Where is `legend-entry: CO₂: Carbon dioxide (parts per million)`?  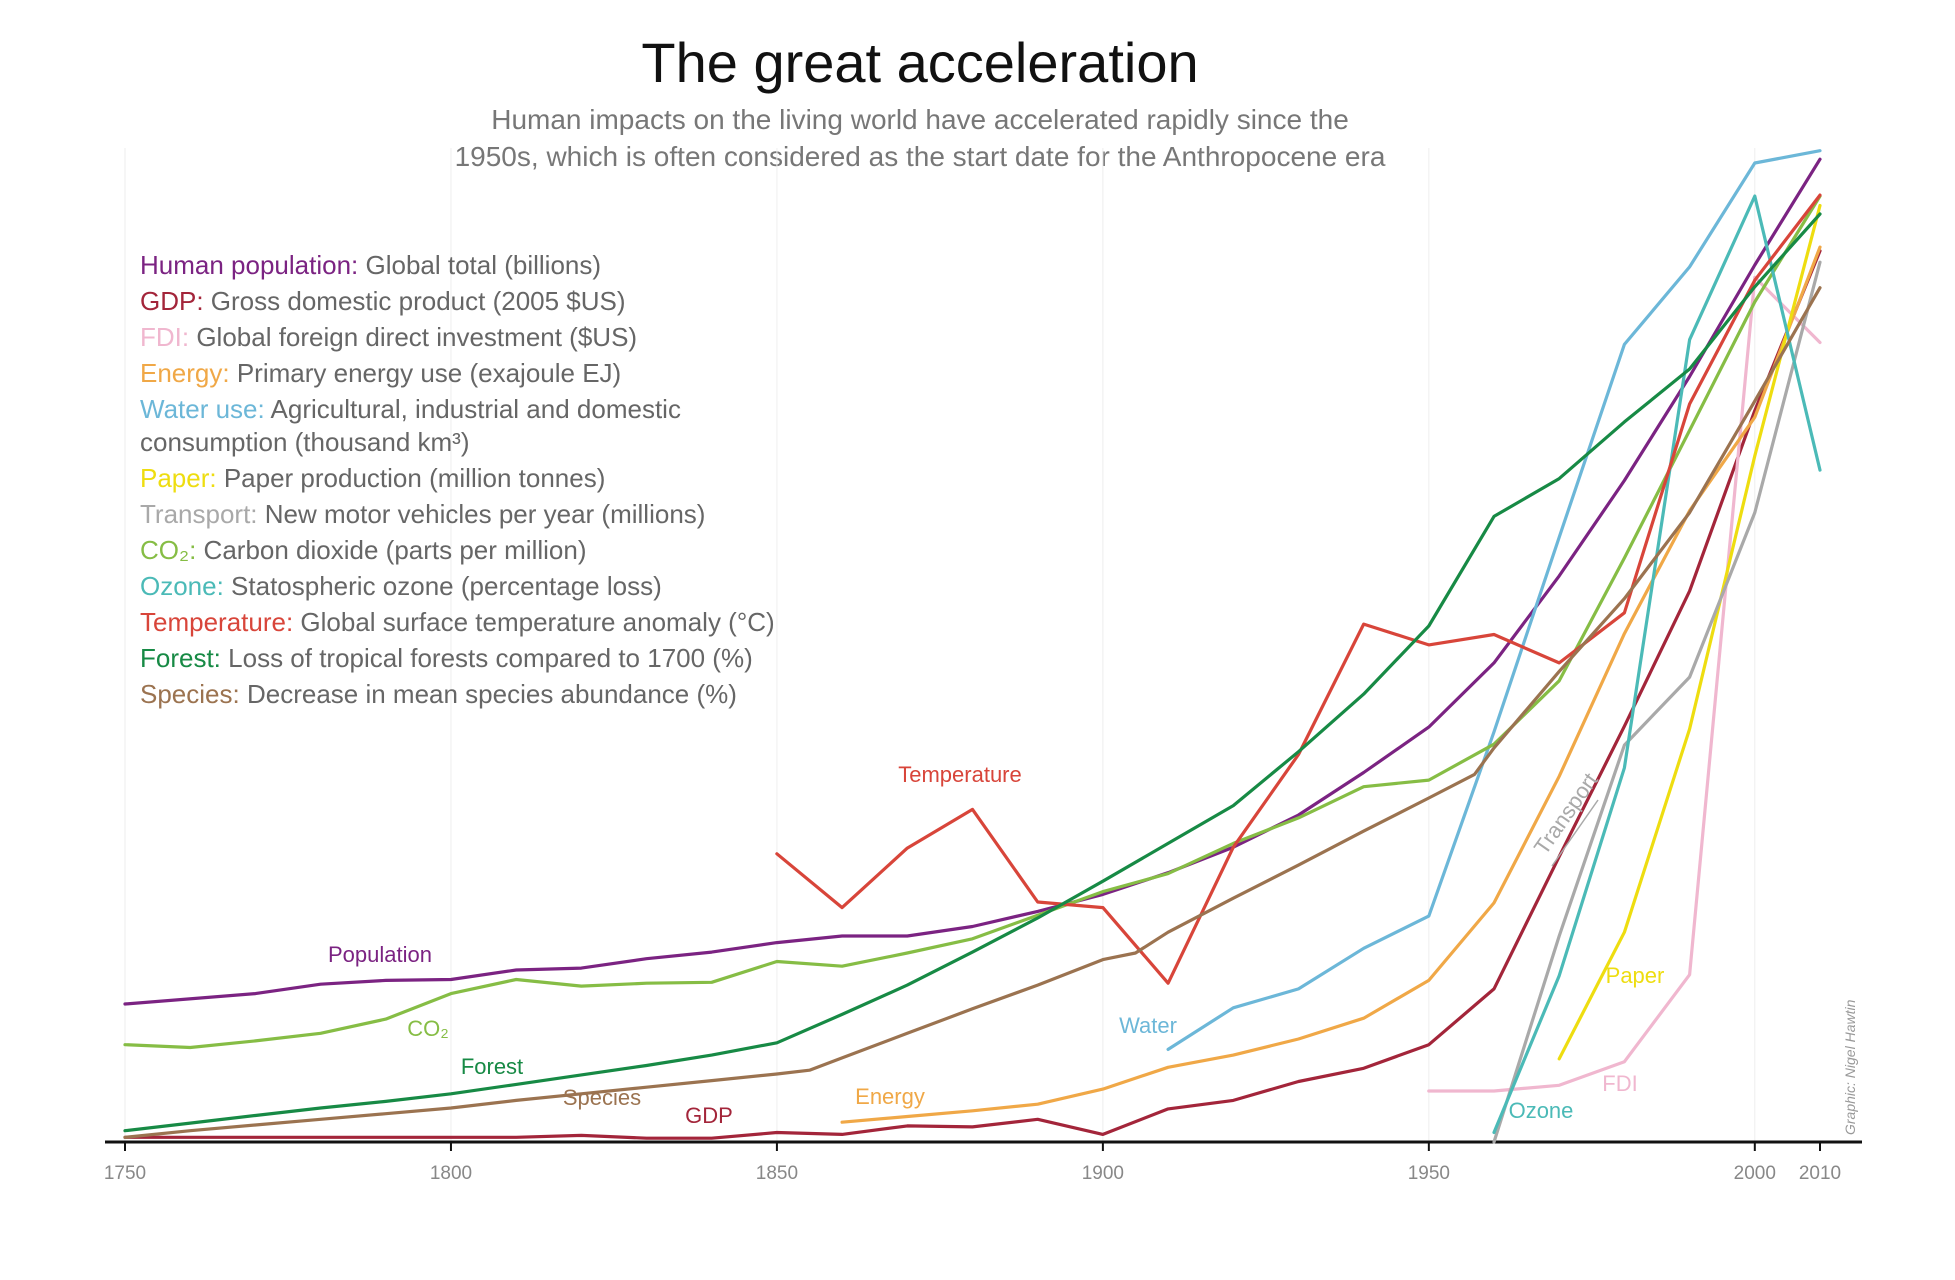
legend-entry: CO₂: Carbon dioxide (parts per million) is located at coordinates (363, 550).